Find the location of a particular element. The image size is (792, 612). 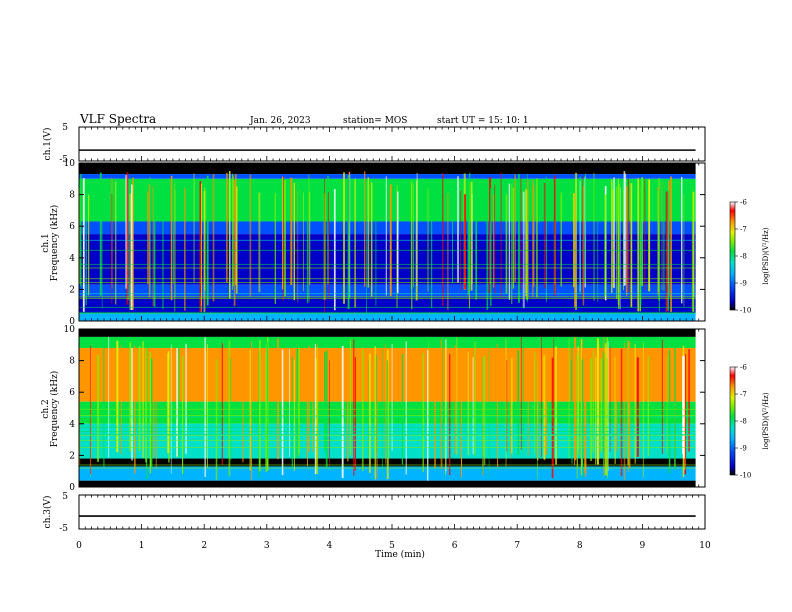

xtick-label: 3 is located at coordinates (267, 546).